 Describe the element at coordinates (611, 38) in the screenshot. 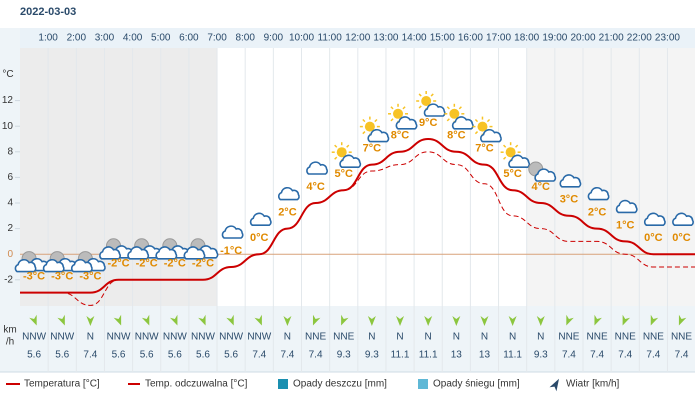

I see `x-tick-label: 21:00` at that location.